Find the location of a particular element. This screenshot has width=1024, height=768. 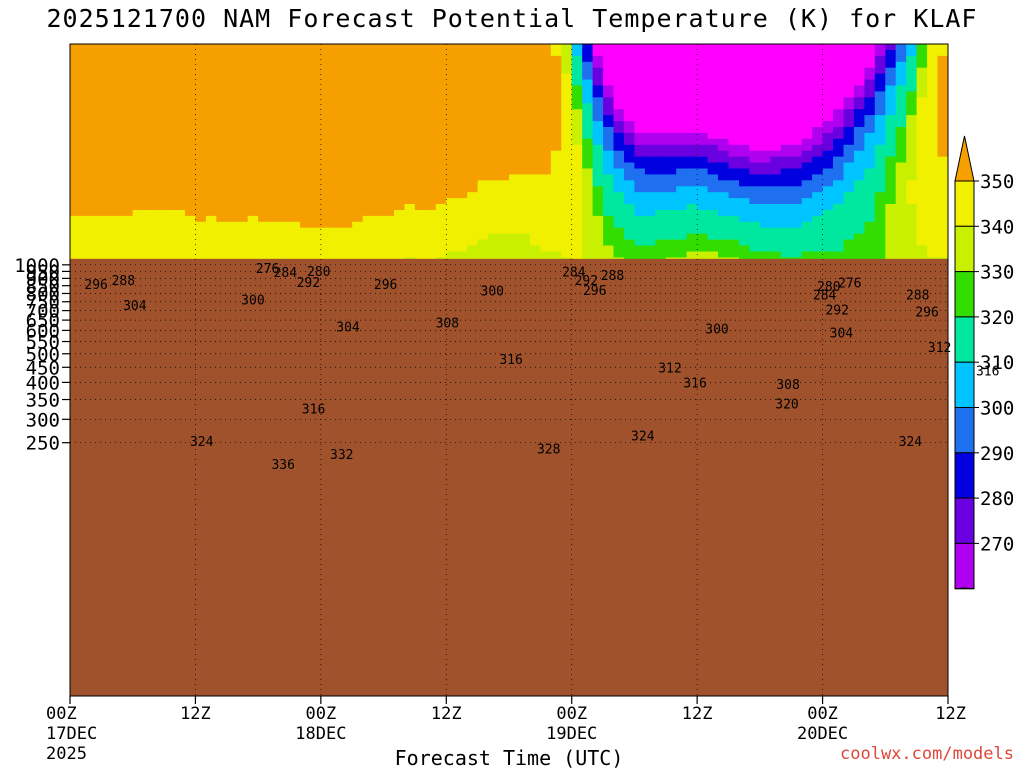

x-tick-label: 20DEC is located at coordinates (822, 734).